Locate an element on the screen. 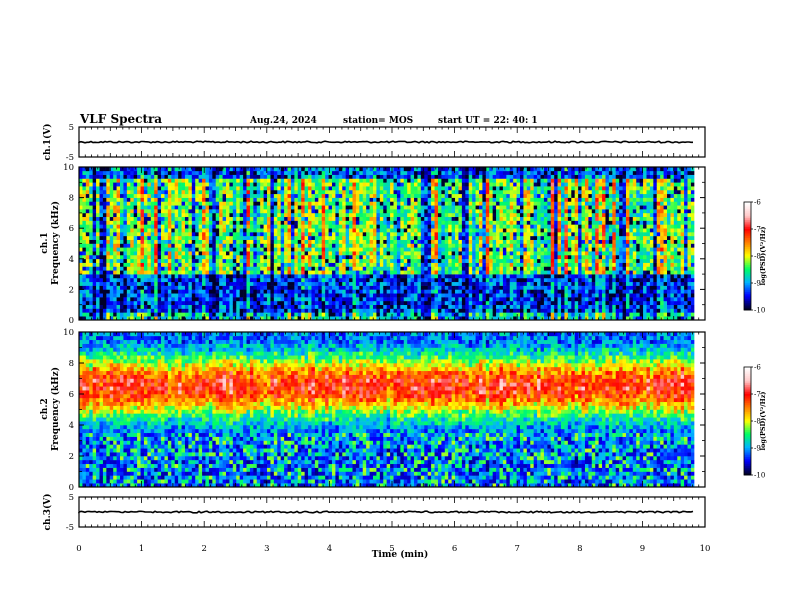 The height and width of the screenshot is (612, 792). xtick-label: 2 is located at coordinates (203, 549).